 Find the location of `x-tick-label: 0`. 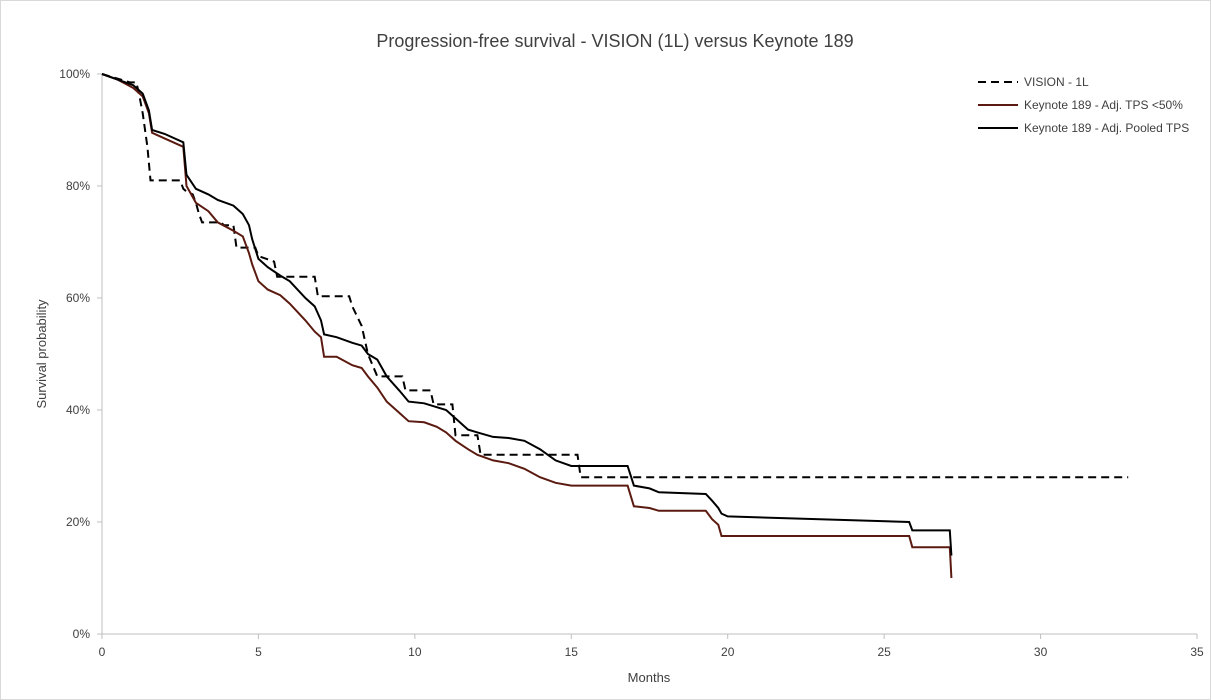

x-tick-label: 0 is located at coordinates (102, 652).